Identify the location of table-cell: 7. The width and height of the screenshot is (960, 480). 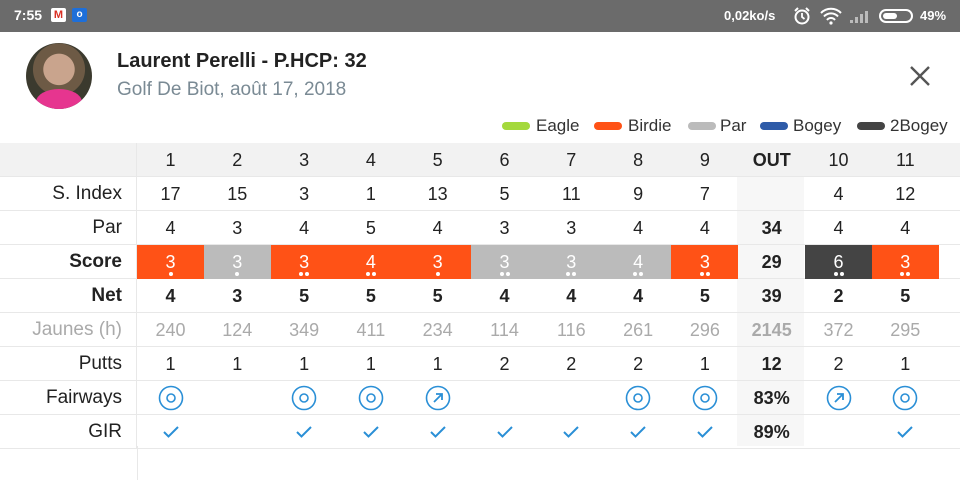
(704, 194).